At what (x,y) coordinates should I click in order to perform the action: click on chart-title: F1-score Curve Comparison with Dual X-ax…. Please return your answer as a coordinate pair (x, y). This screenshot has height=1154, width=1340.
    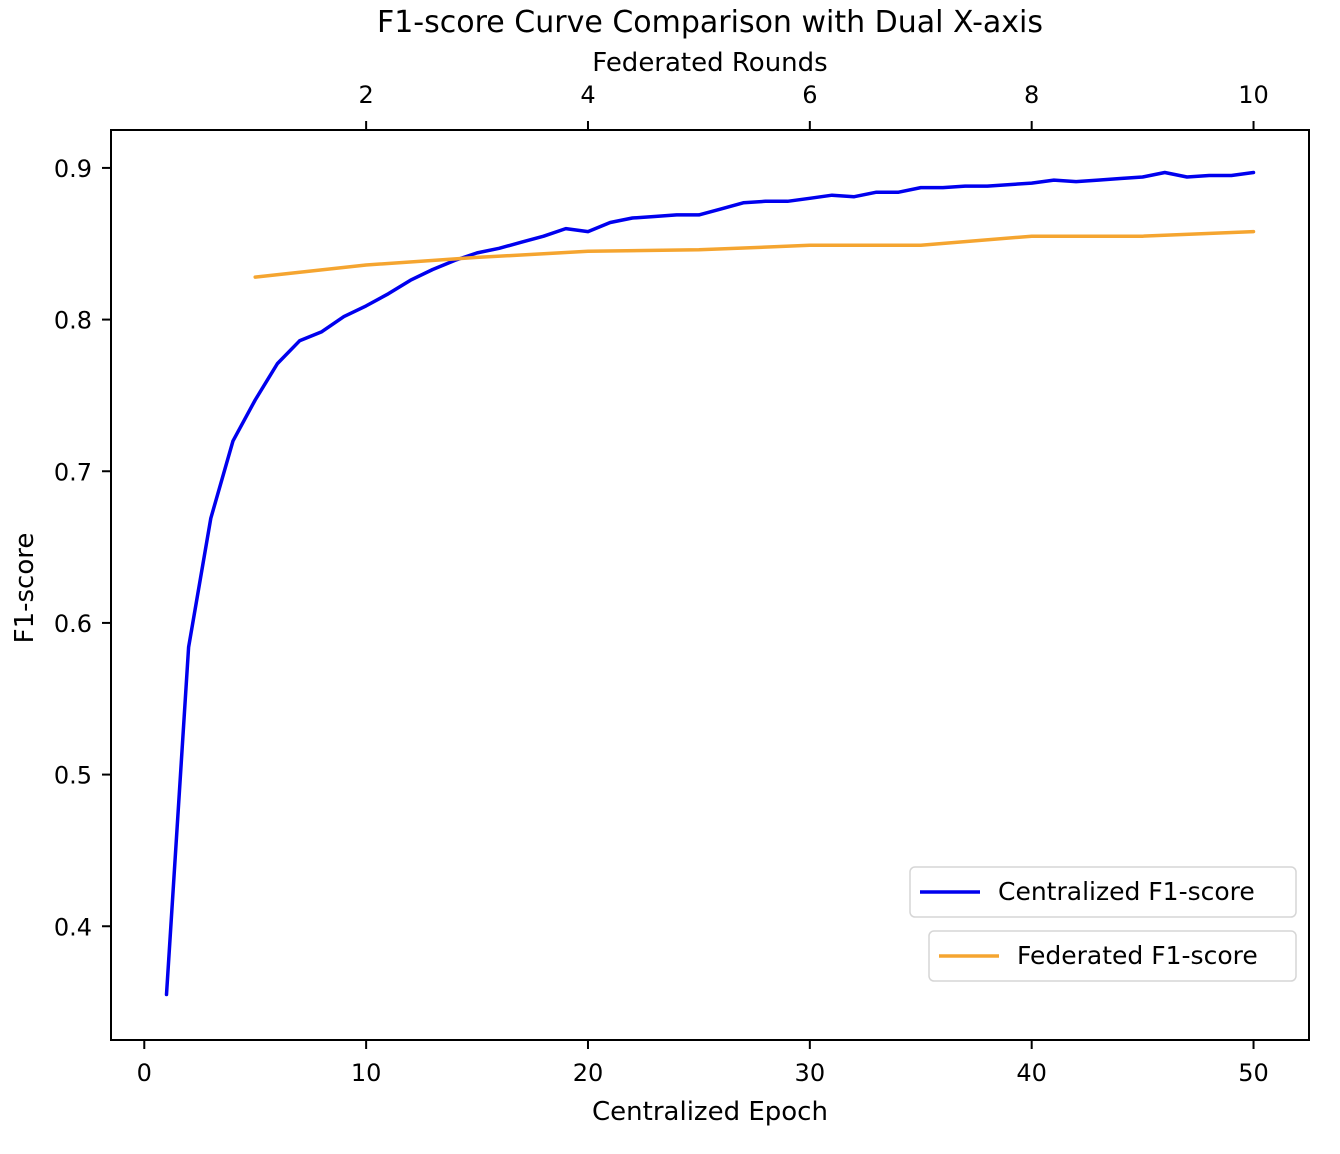
    Looking at the image, I should click on (710, 22).